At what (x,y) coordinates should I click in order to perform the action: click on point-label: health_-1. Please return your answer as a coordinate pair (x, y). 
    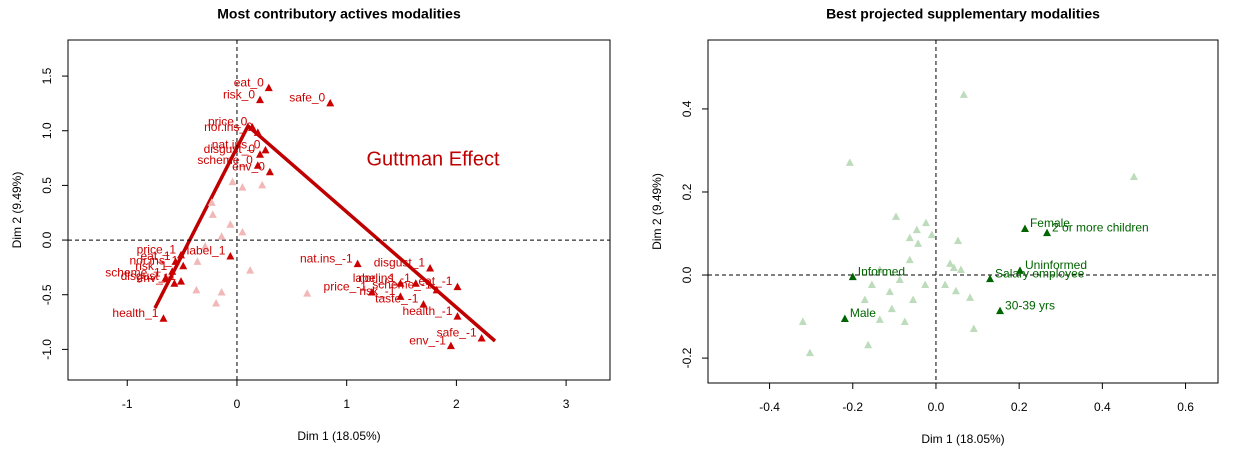
    Looking at the image, I should click on (427, 311).